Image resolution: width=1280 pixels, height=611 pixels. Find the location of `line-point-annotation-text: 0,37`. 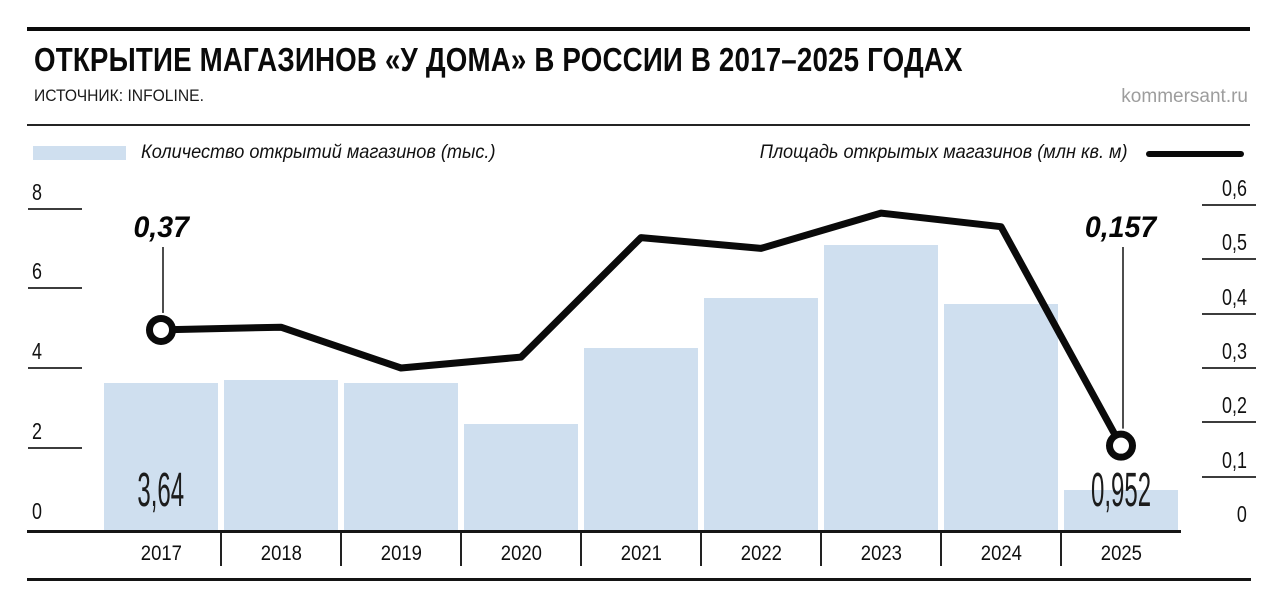

line-point-annotation-text: 0,37 is located at coordinates (161, 227).